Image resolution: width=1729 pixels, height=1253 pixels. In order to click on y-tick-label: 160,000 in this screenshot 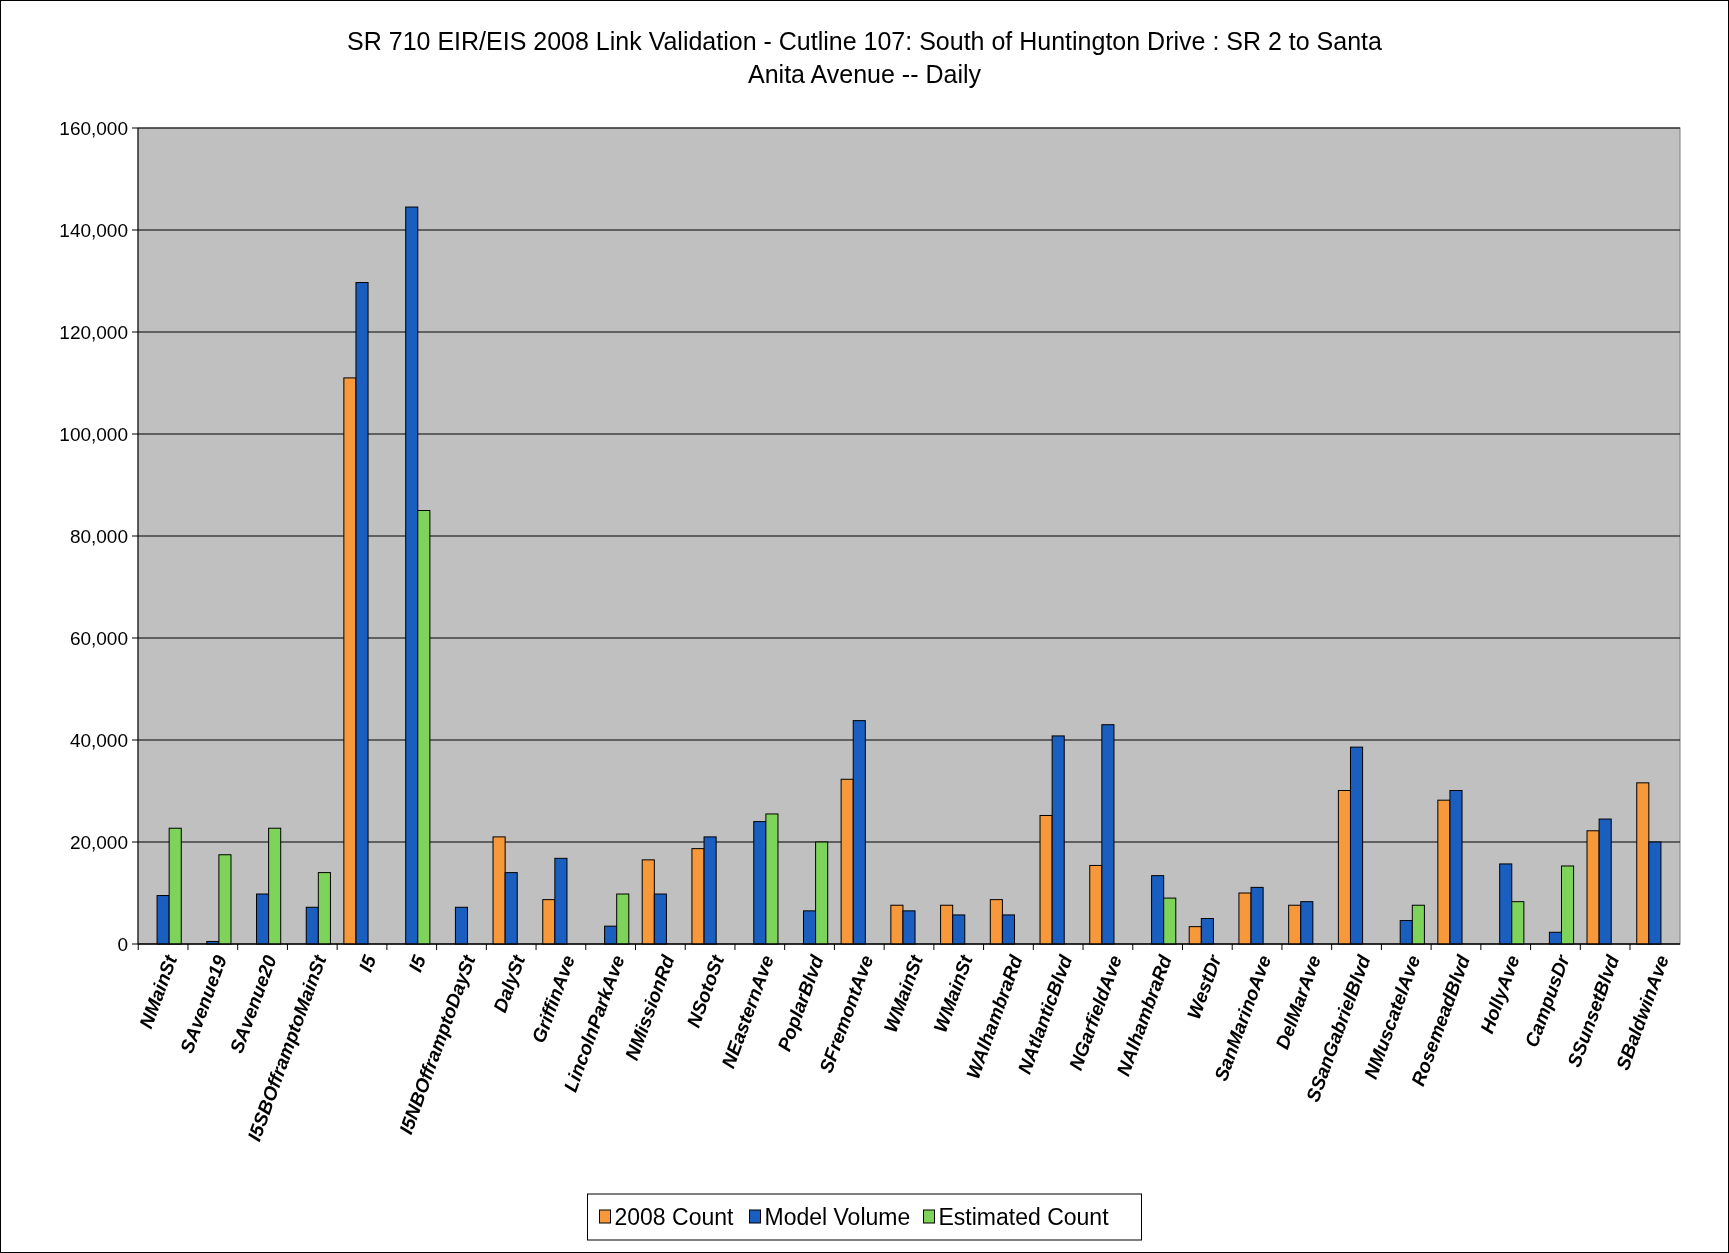, I will do `click(93, 128)`.